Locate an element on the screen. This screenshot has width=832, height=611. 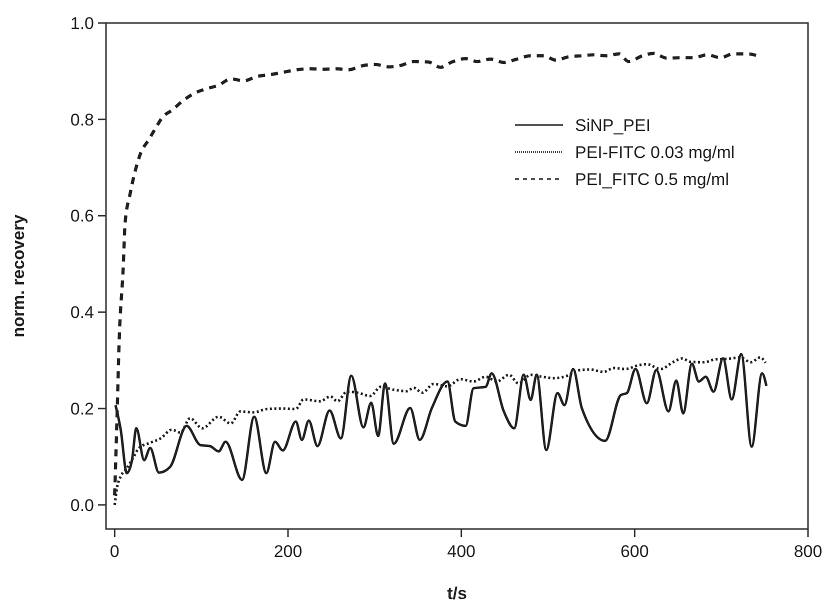
x-tick-label: 0 is located at coordinates (115, 551).